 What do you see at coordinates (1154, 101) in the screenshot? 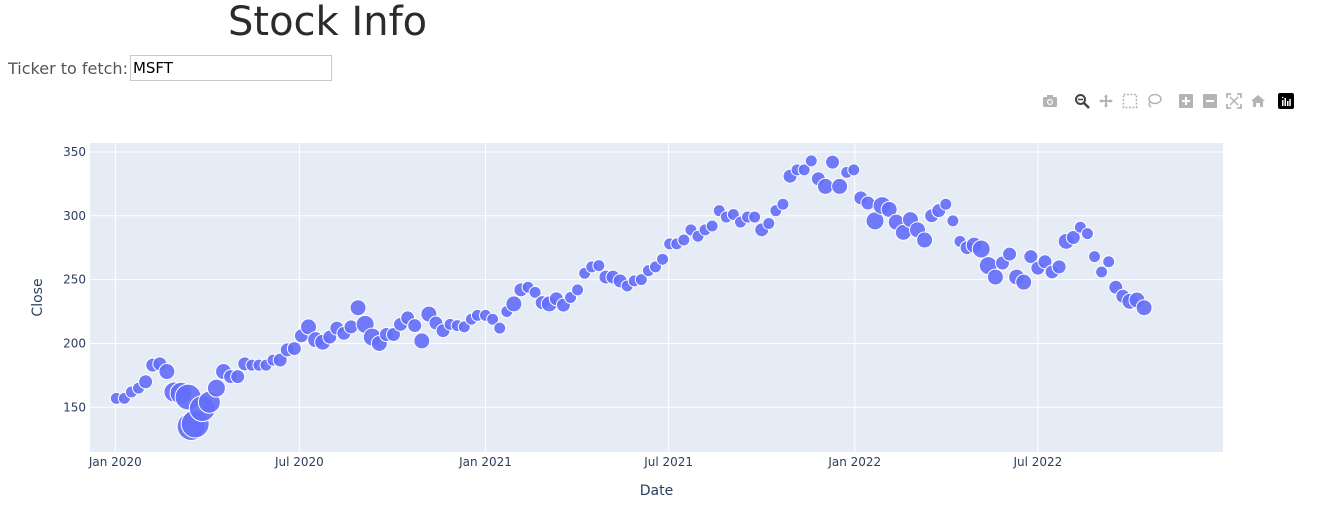
I see `lasso-select-icon` at bounding box center [1154, 101].